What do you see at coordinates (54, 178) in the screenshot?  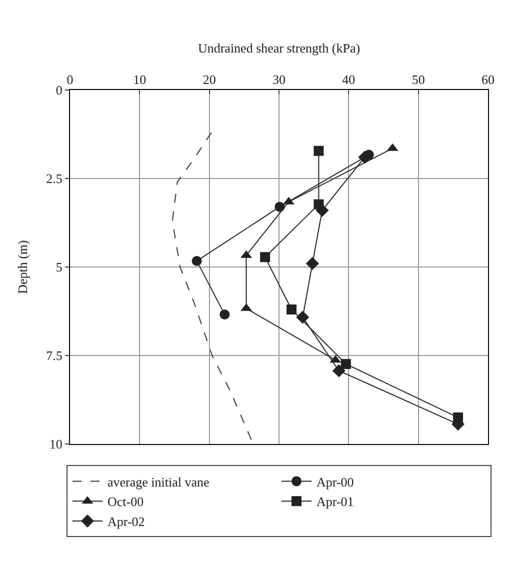 I see `y-tick-label: 2.5` at bounding box center [54, 178].